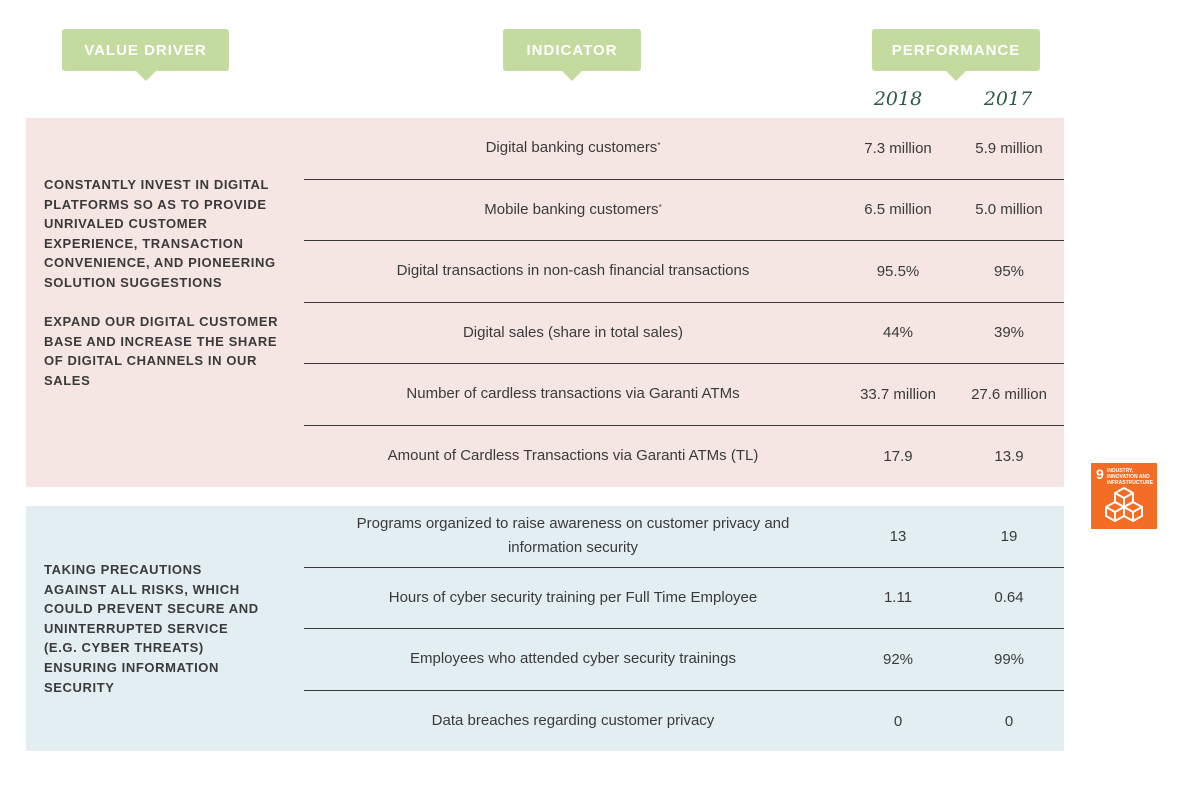 Image resolution: width=1177 pixels, height=805 pixels. Describe the element at coordinates (1009, 148) in the screenshot. I see `value-2017-cell: 5.9 million` at that location.